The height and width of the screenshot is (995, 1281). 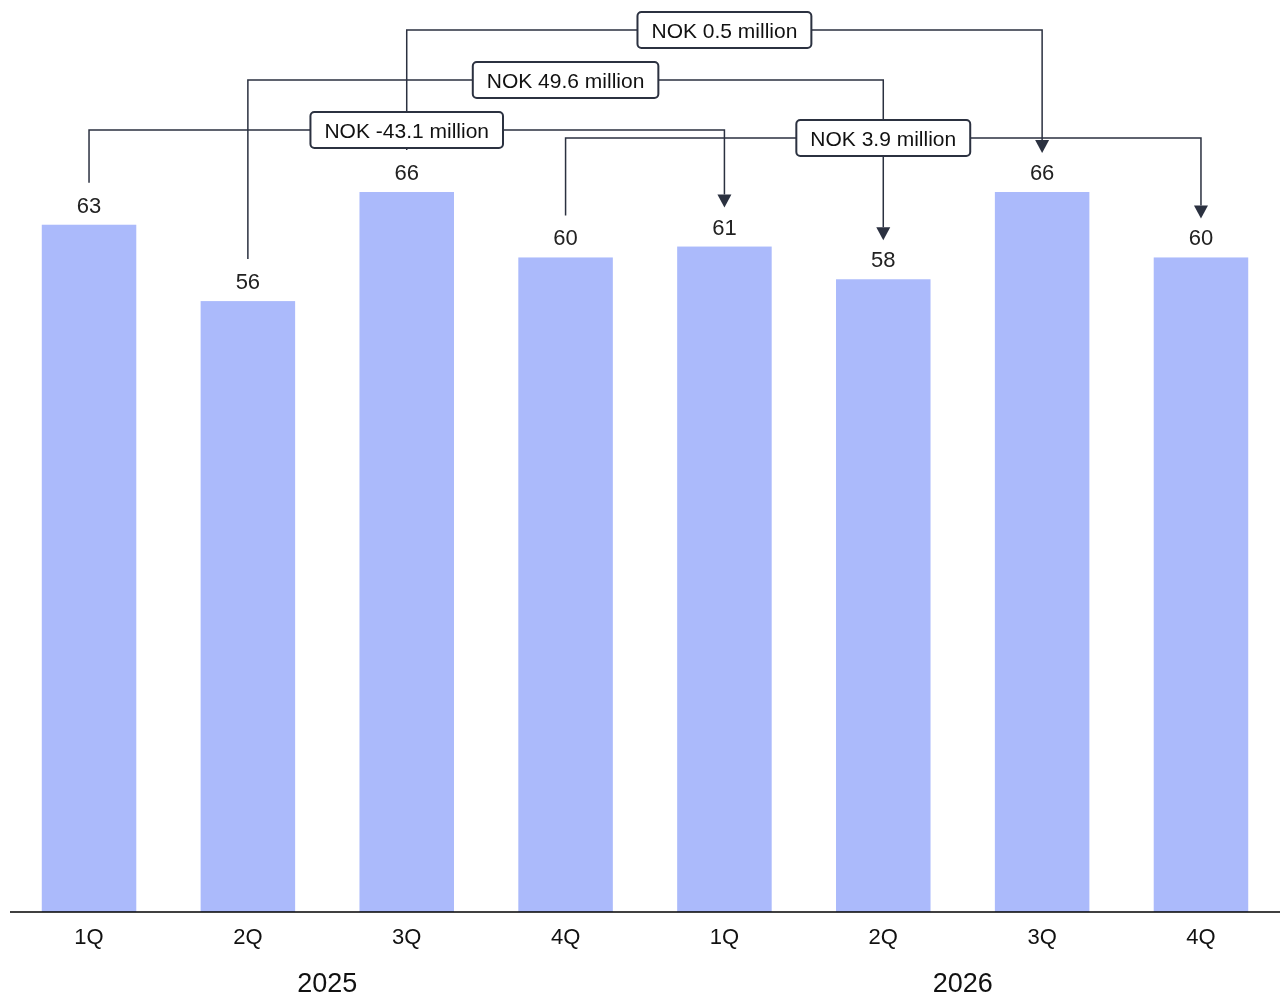 I want to click on data-label: 58, so click(x=883, y=260).